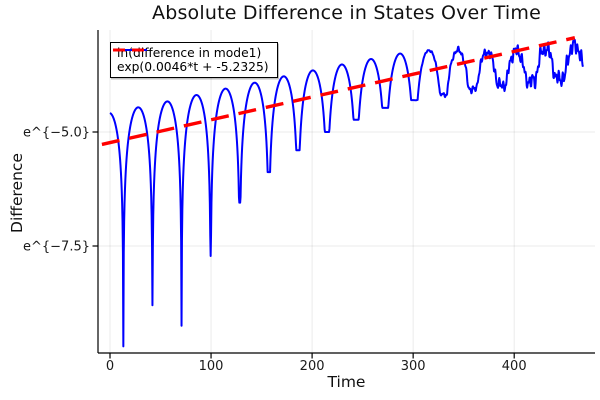 This screenshot has height=400, width=600. What do you see at coordinates (56, 133) in the screenshot?
I see `y-tick-label: e^{−5.0}` at bounding box center [56, 133].